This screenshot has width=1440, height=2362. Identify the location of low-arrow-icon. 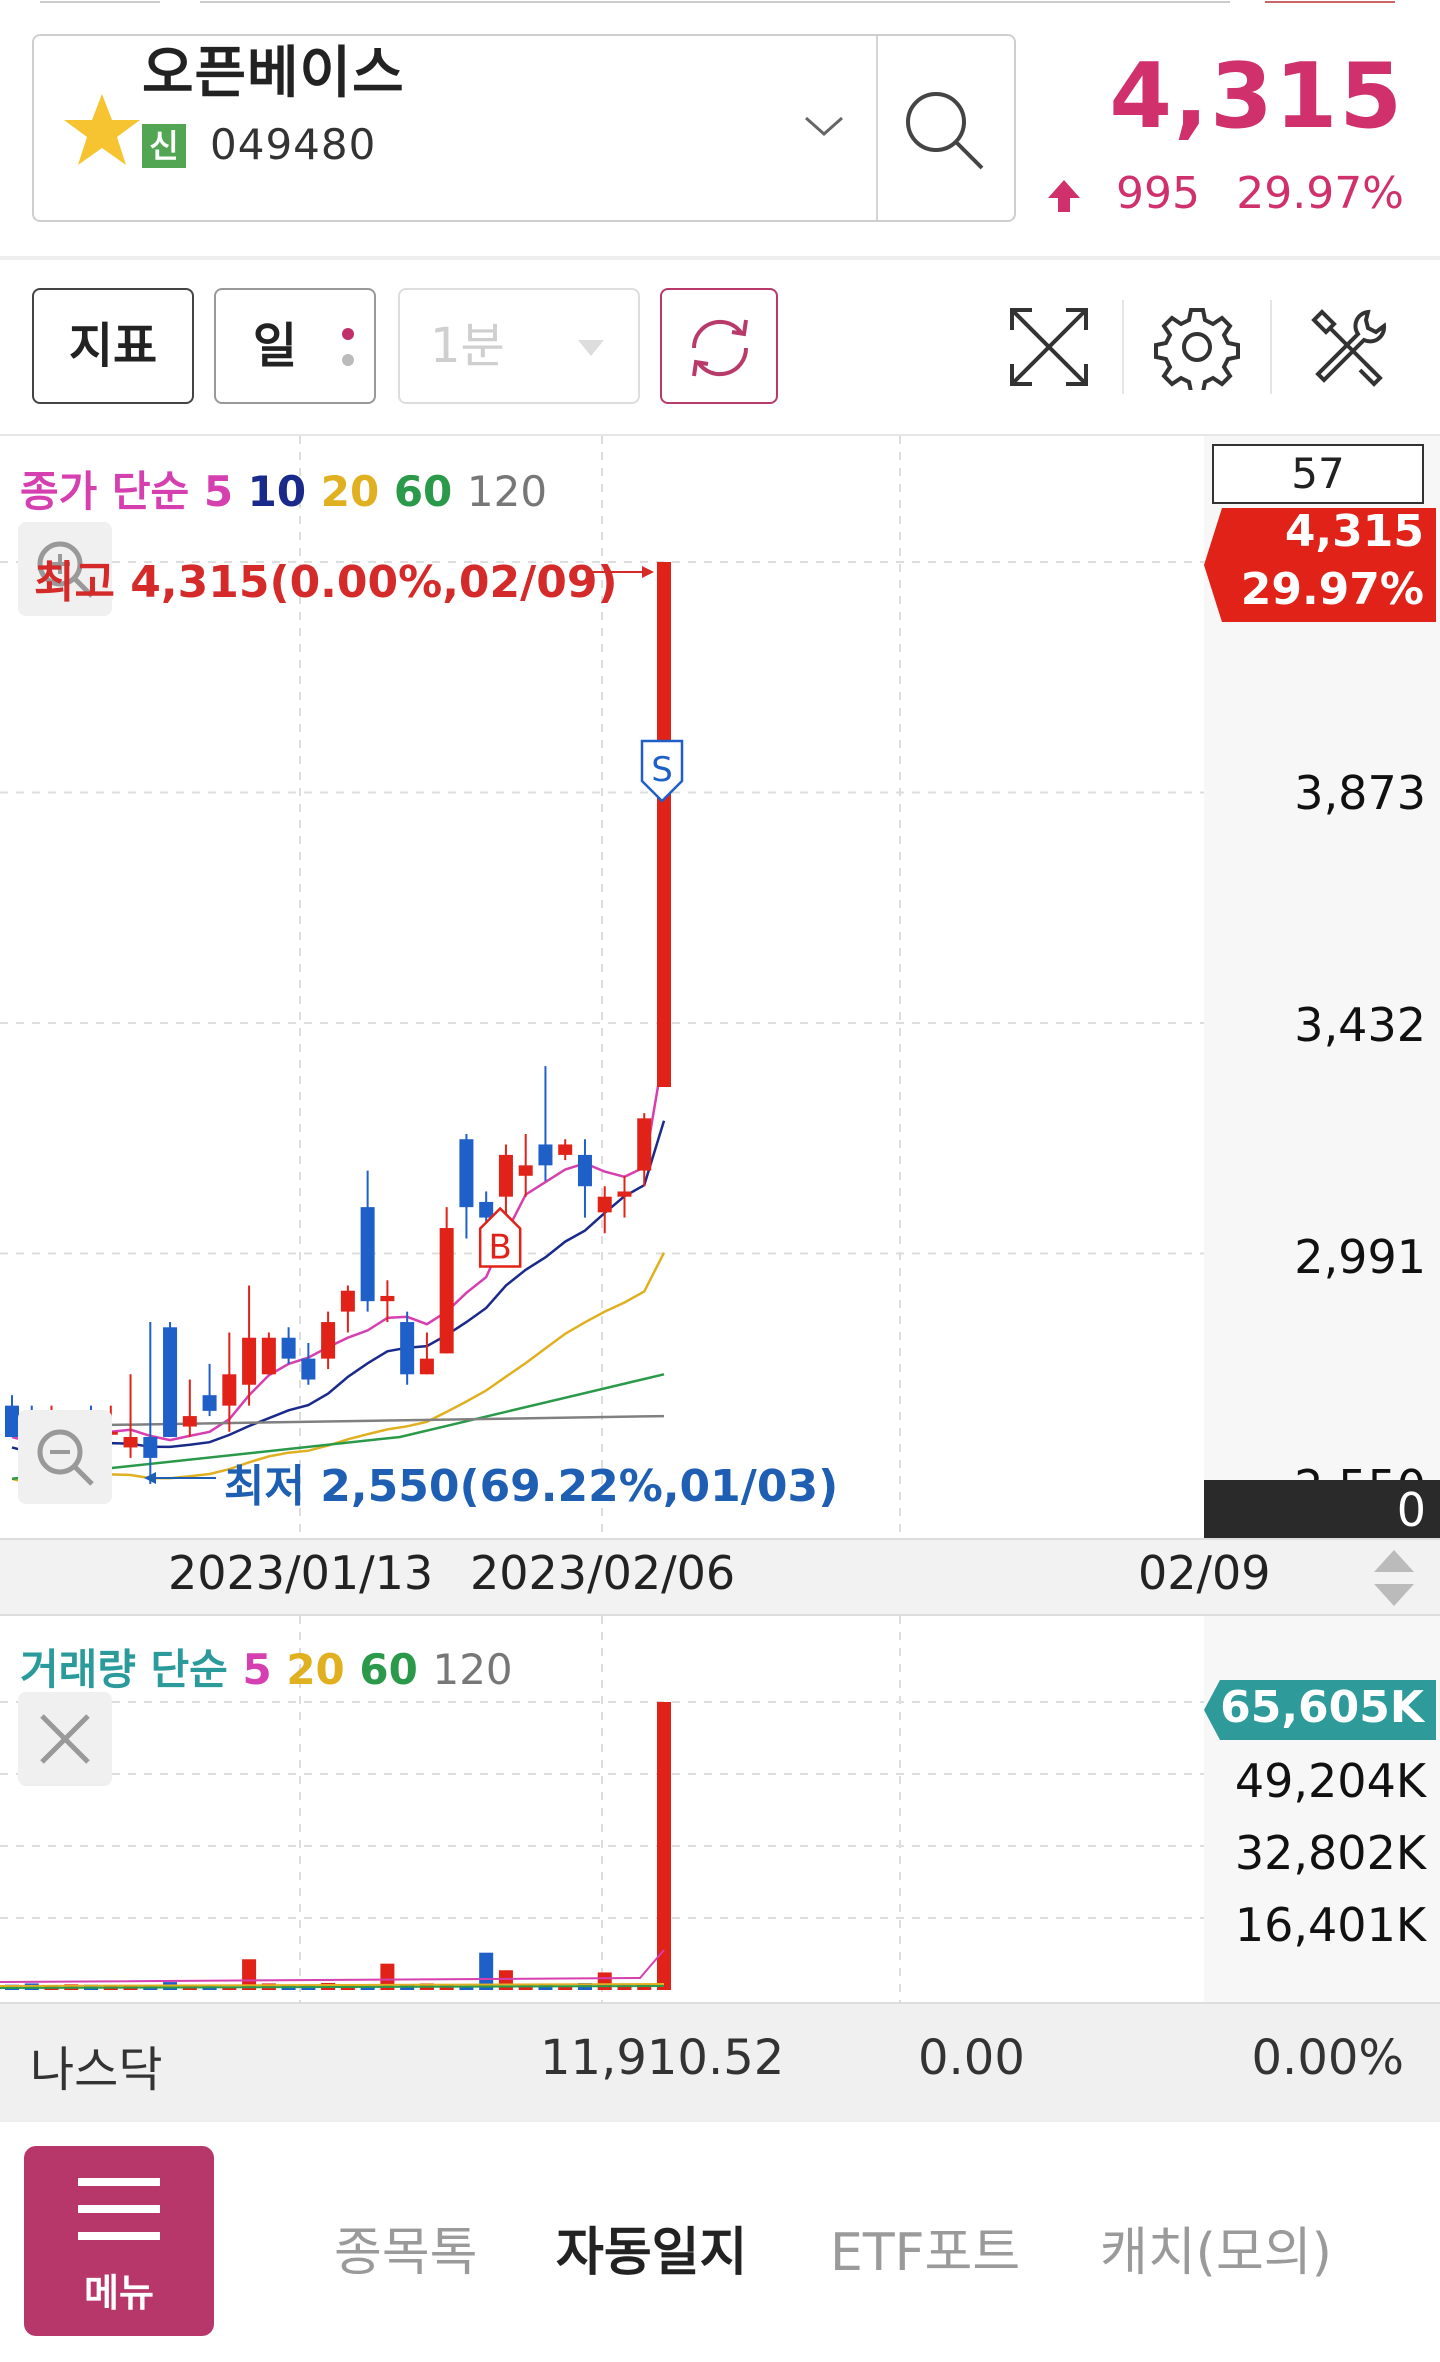
(180, 1478).